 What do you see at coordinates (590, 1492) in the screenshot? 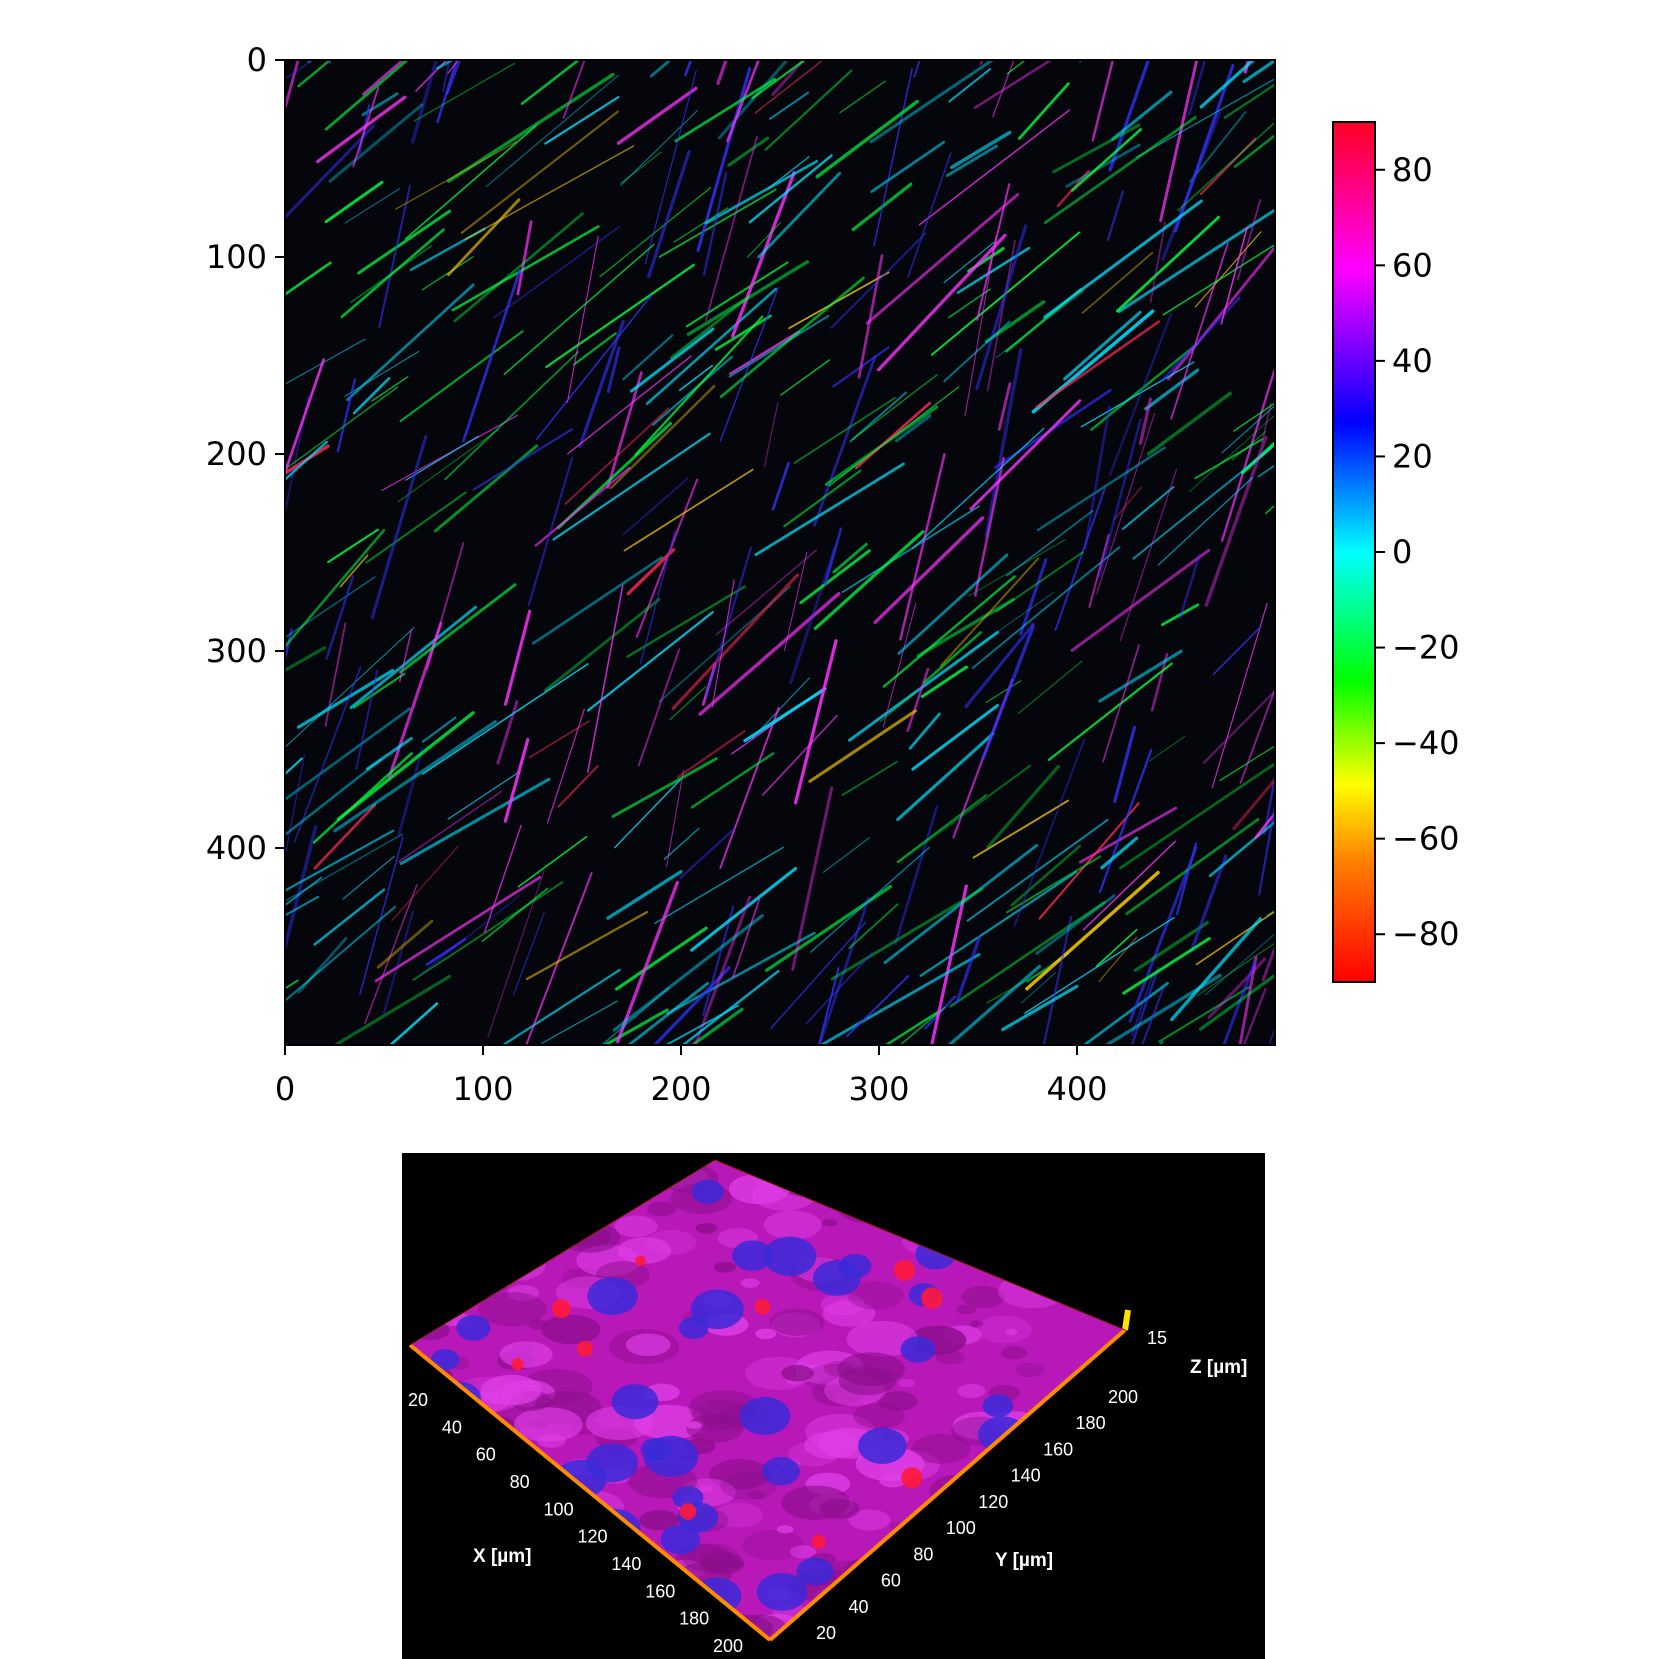
I see `bounding-box-edge-x` at bounding box center [590, 1492].